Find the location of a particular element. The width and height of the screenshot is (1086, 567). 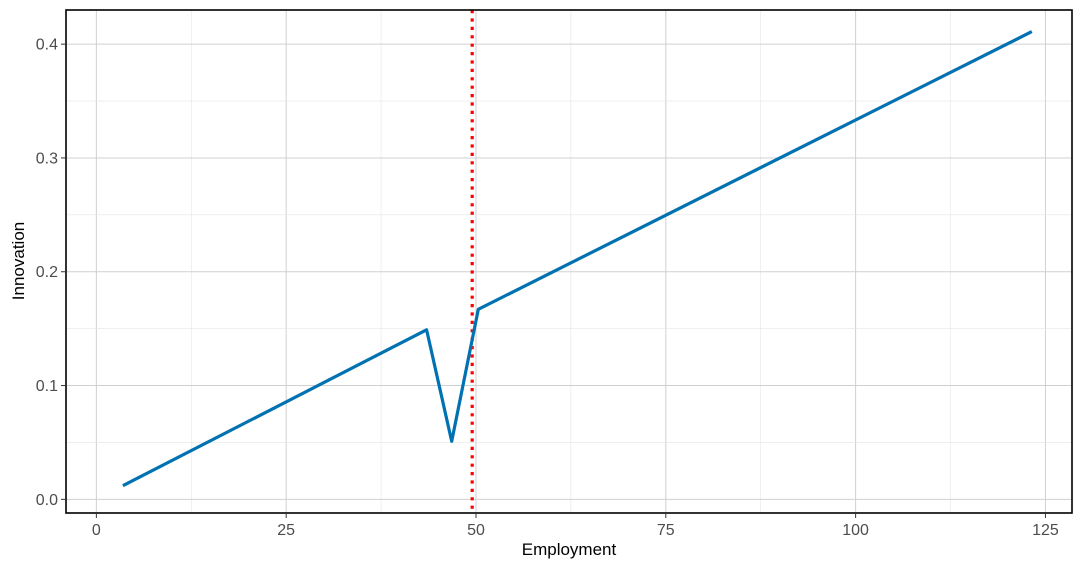

x-axis-ticks: 0 25 50 75 100 125 is located at coordinates (575, 526).